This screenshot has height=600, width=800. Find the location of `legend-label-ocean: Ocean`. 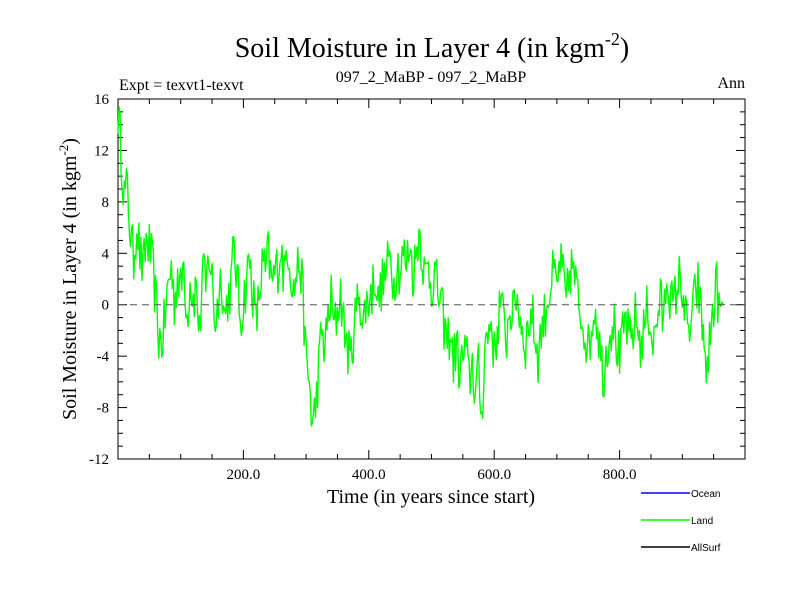

legend-label-ocean: Ocean is located at coordinates (705, 494).